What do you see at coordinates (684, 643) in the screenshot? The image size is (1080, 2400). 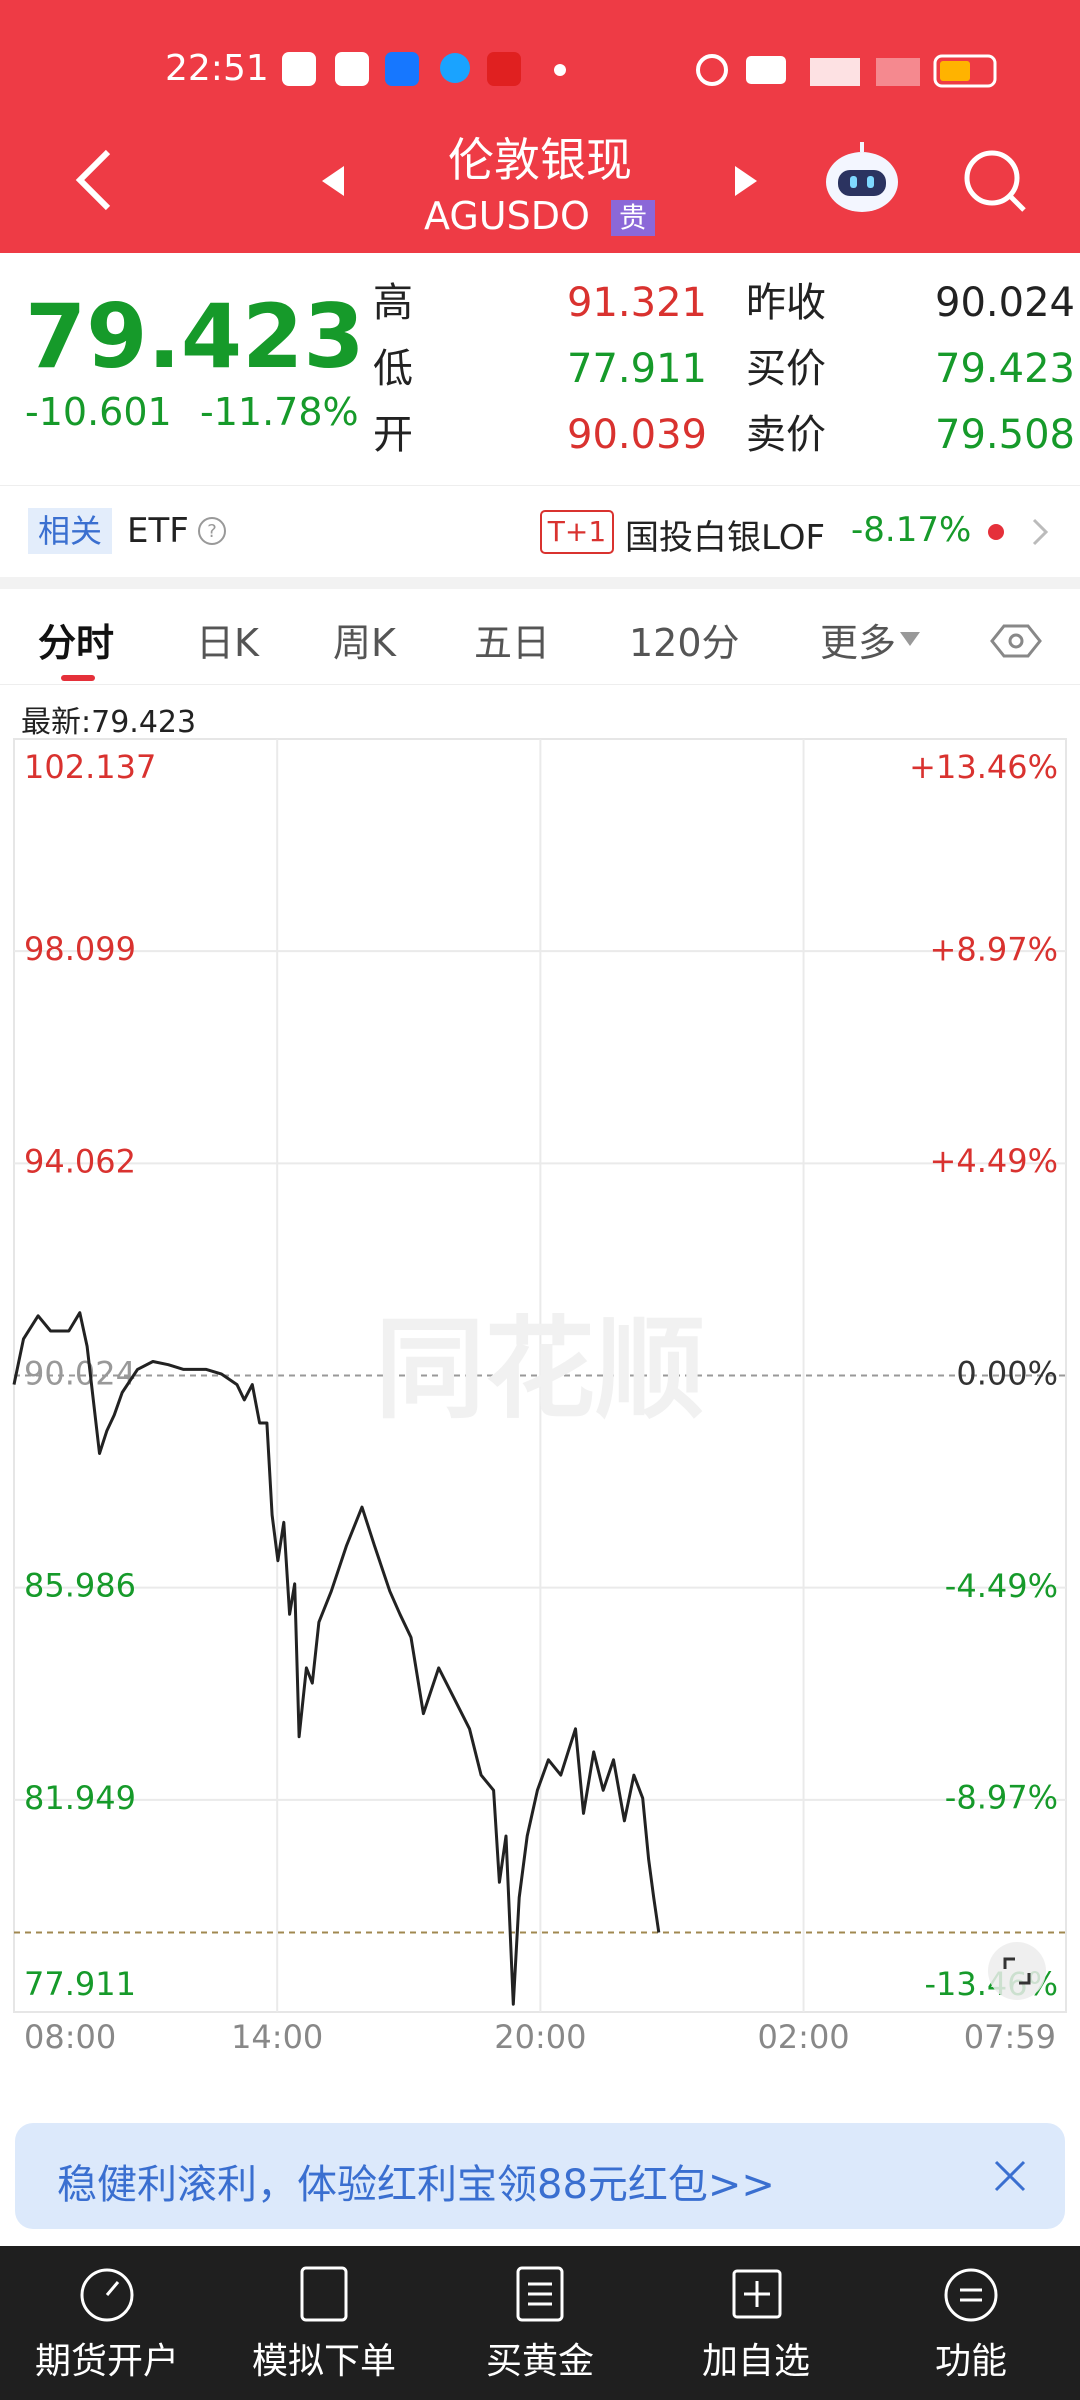 I see `tab: 120分` at bounding box center [684, 643].